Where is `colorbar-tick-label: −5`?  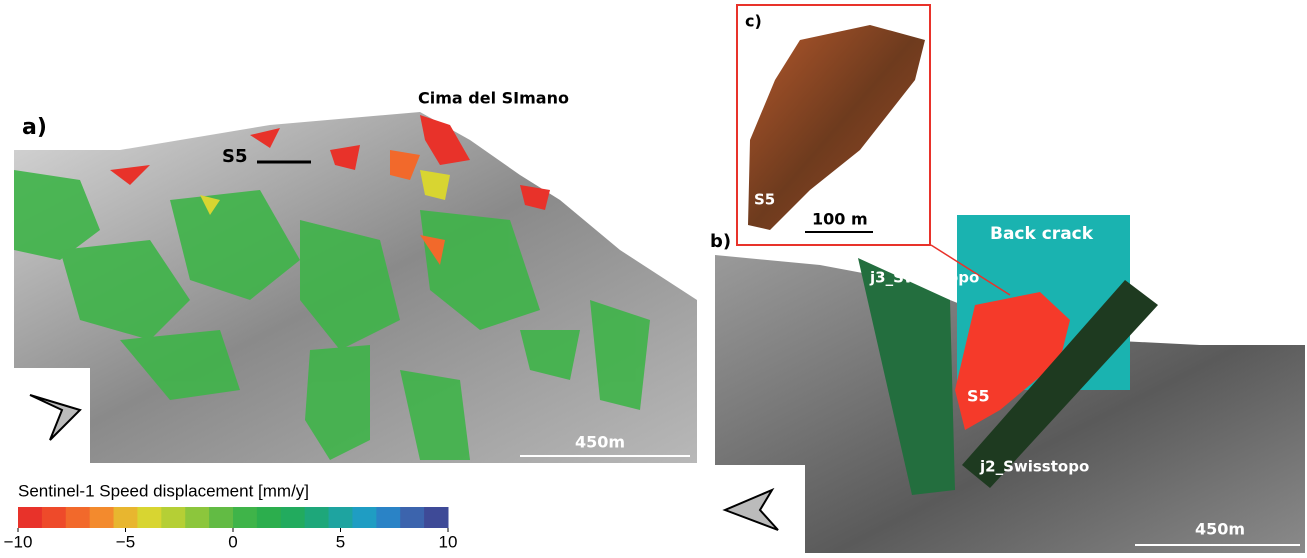
colorbar-tick-label: −5 is located at coordinates (125, 541).